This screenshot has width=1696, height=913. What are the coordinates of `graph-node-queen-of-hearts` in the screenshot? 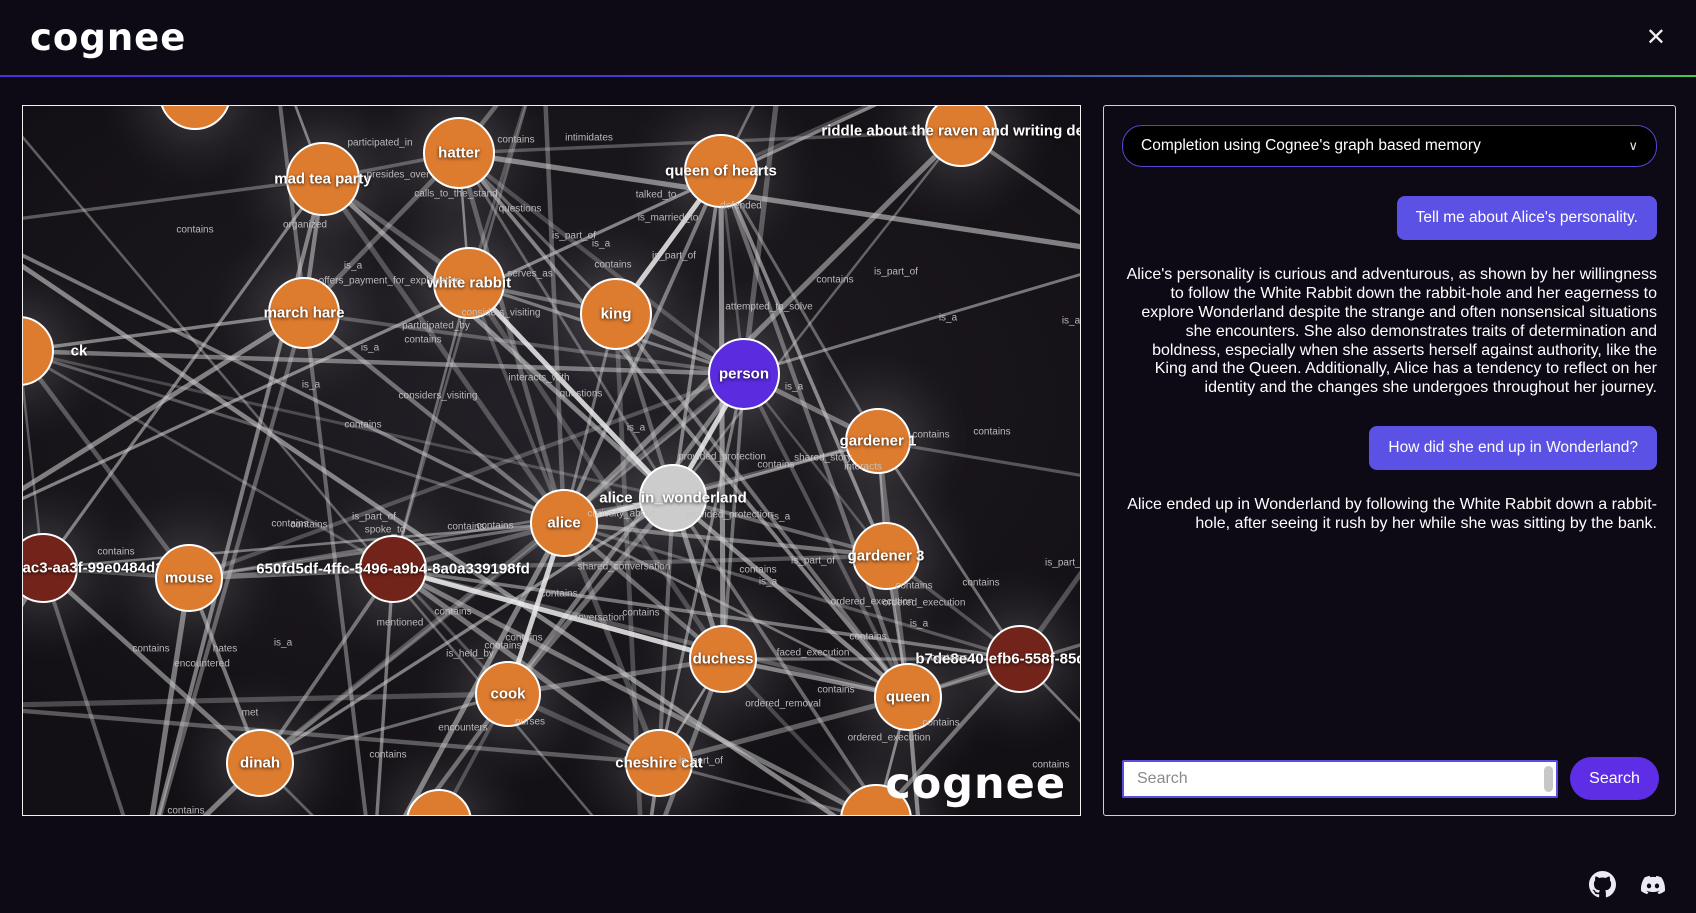 It's located at (721, 171).